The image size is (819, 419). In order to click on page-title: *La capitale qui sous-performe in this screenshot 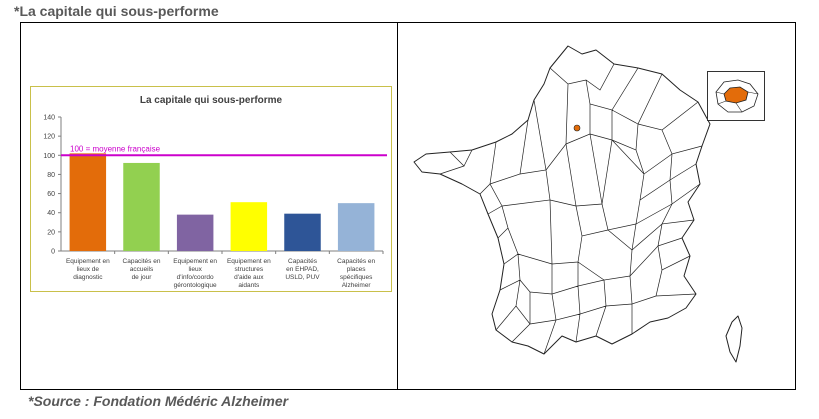, I will do `click(116, 11)`.